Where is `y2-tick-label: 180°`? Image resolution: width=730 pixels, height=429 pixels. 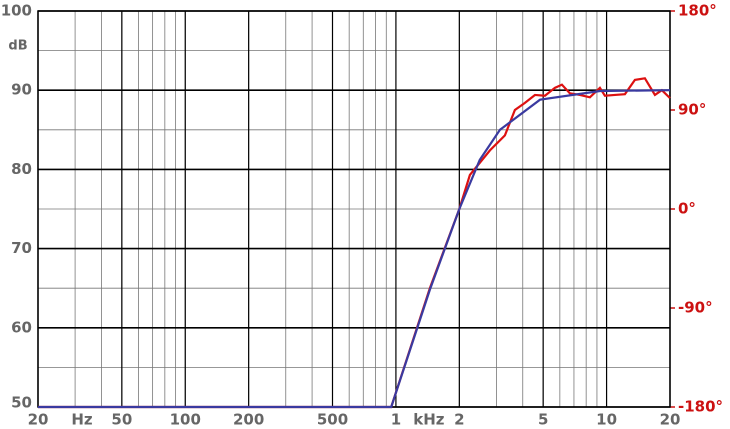 y2-tick-label: 180° is located at coordinates (697, 11).